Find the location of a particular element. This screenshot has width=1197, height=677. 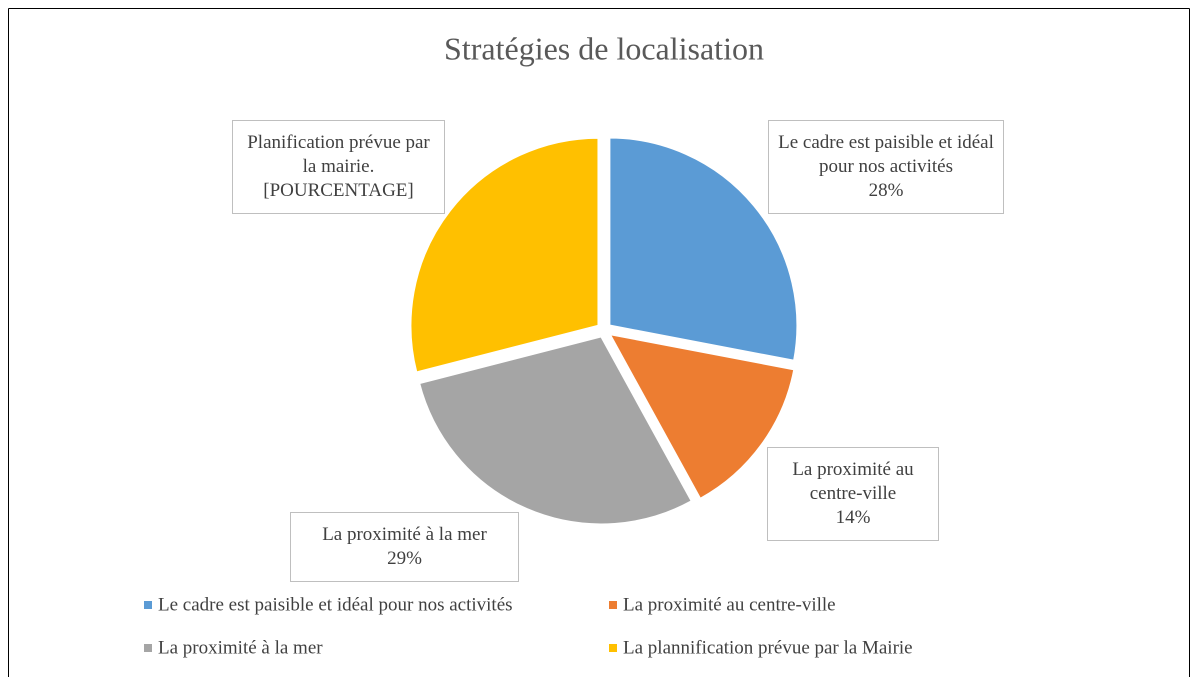

data-label-name: La proximité à la mer is located at coordinates (404, 534).